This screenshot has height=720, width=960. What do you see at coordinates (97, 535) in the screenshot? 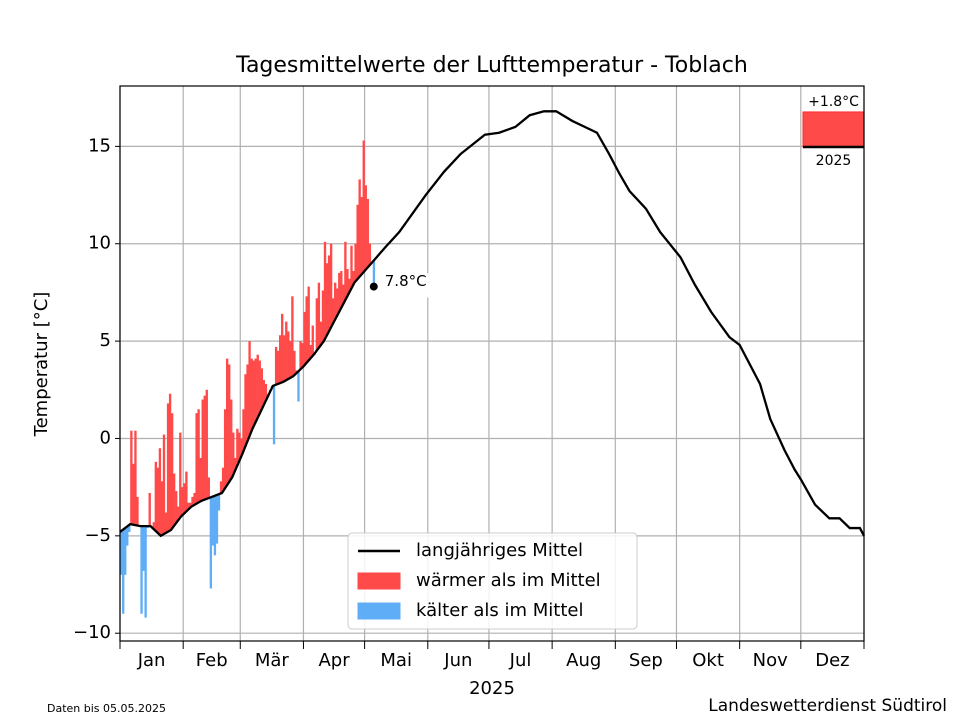
I see `y-tick-label: −5` at bounding box center [97, 535].